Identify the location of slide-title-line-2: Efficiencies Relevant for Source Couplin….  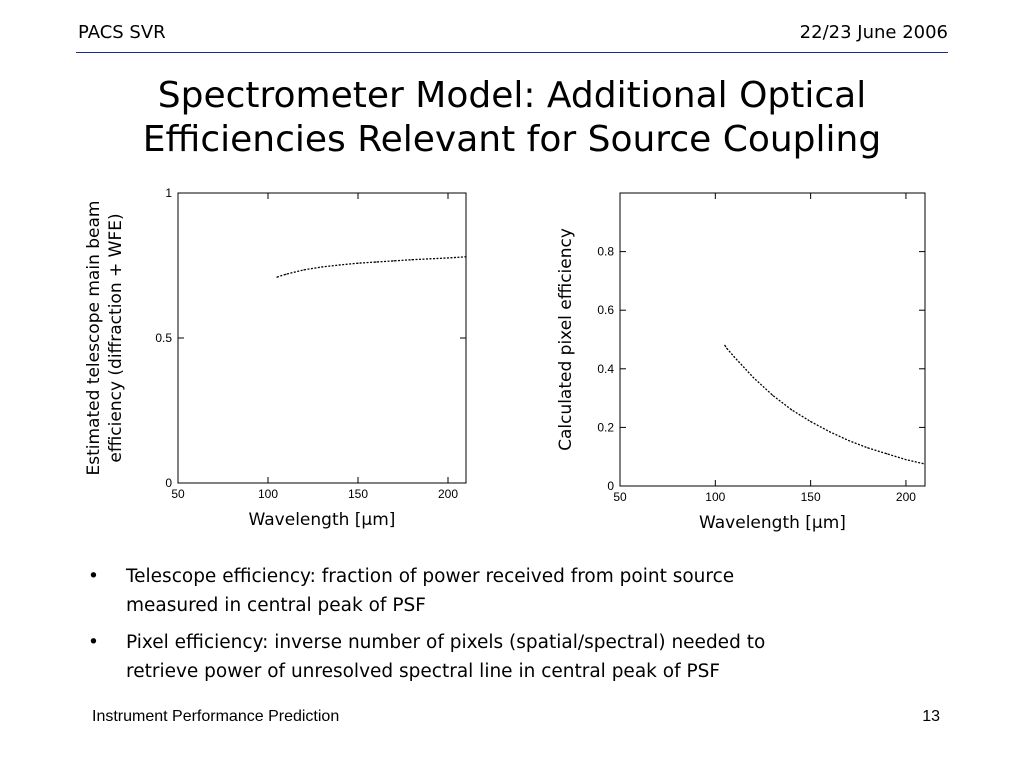
(512, 139).